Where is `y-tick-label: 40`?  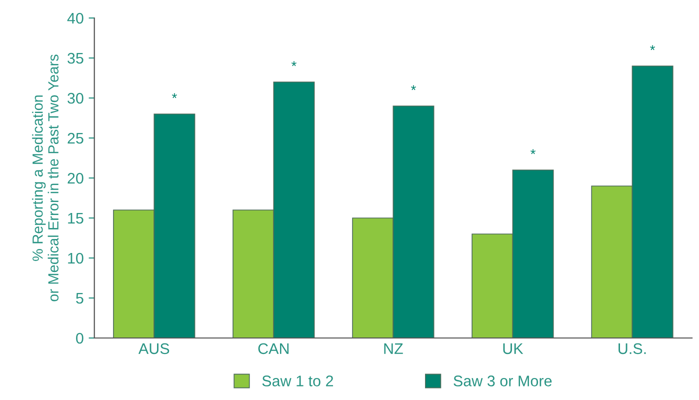
y-tick-label: 40 is located at coordinates (75, 18).